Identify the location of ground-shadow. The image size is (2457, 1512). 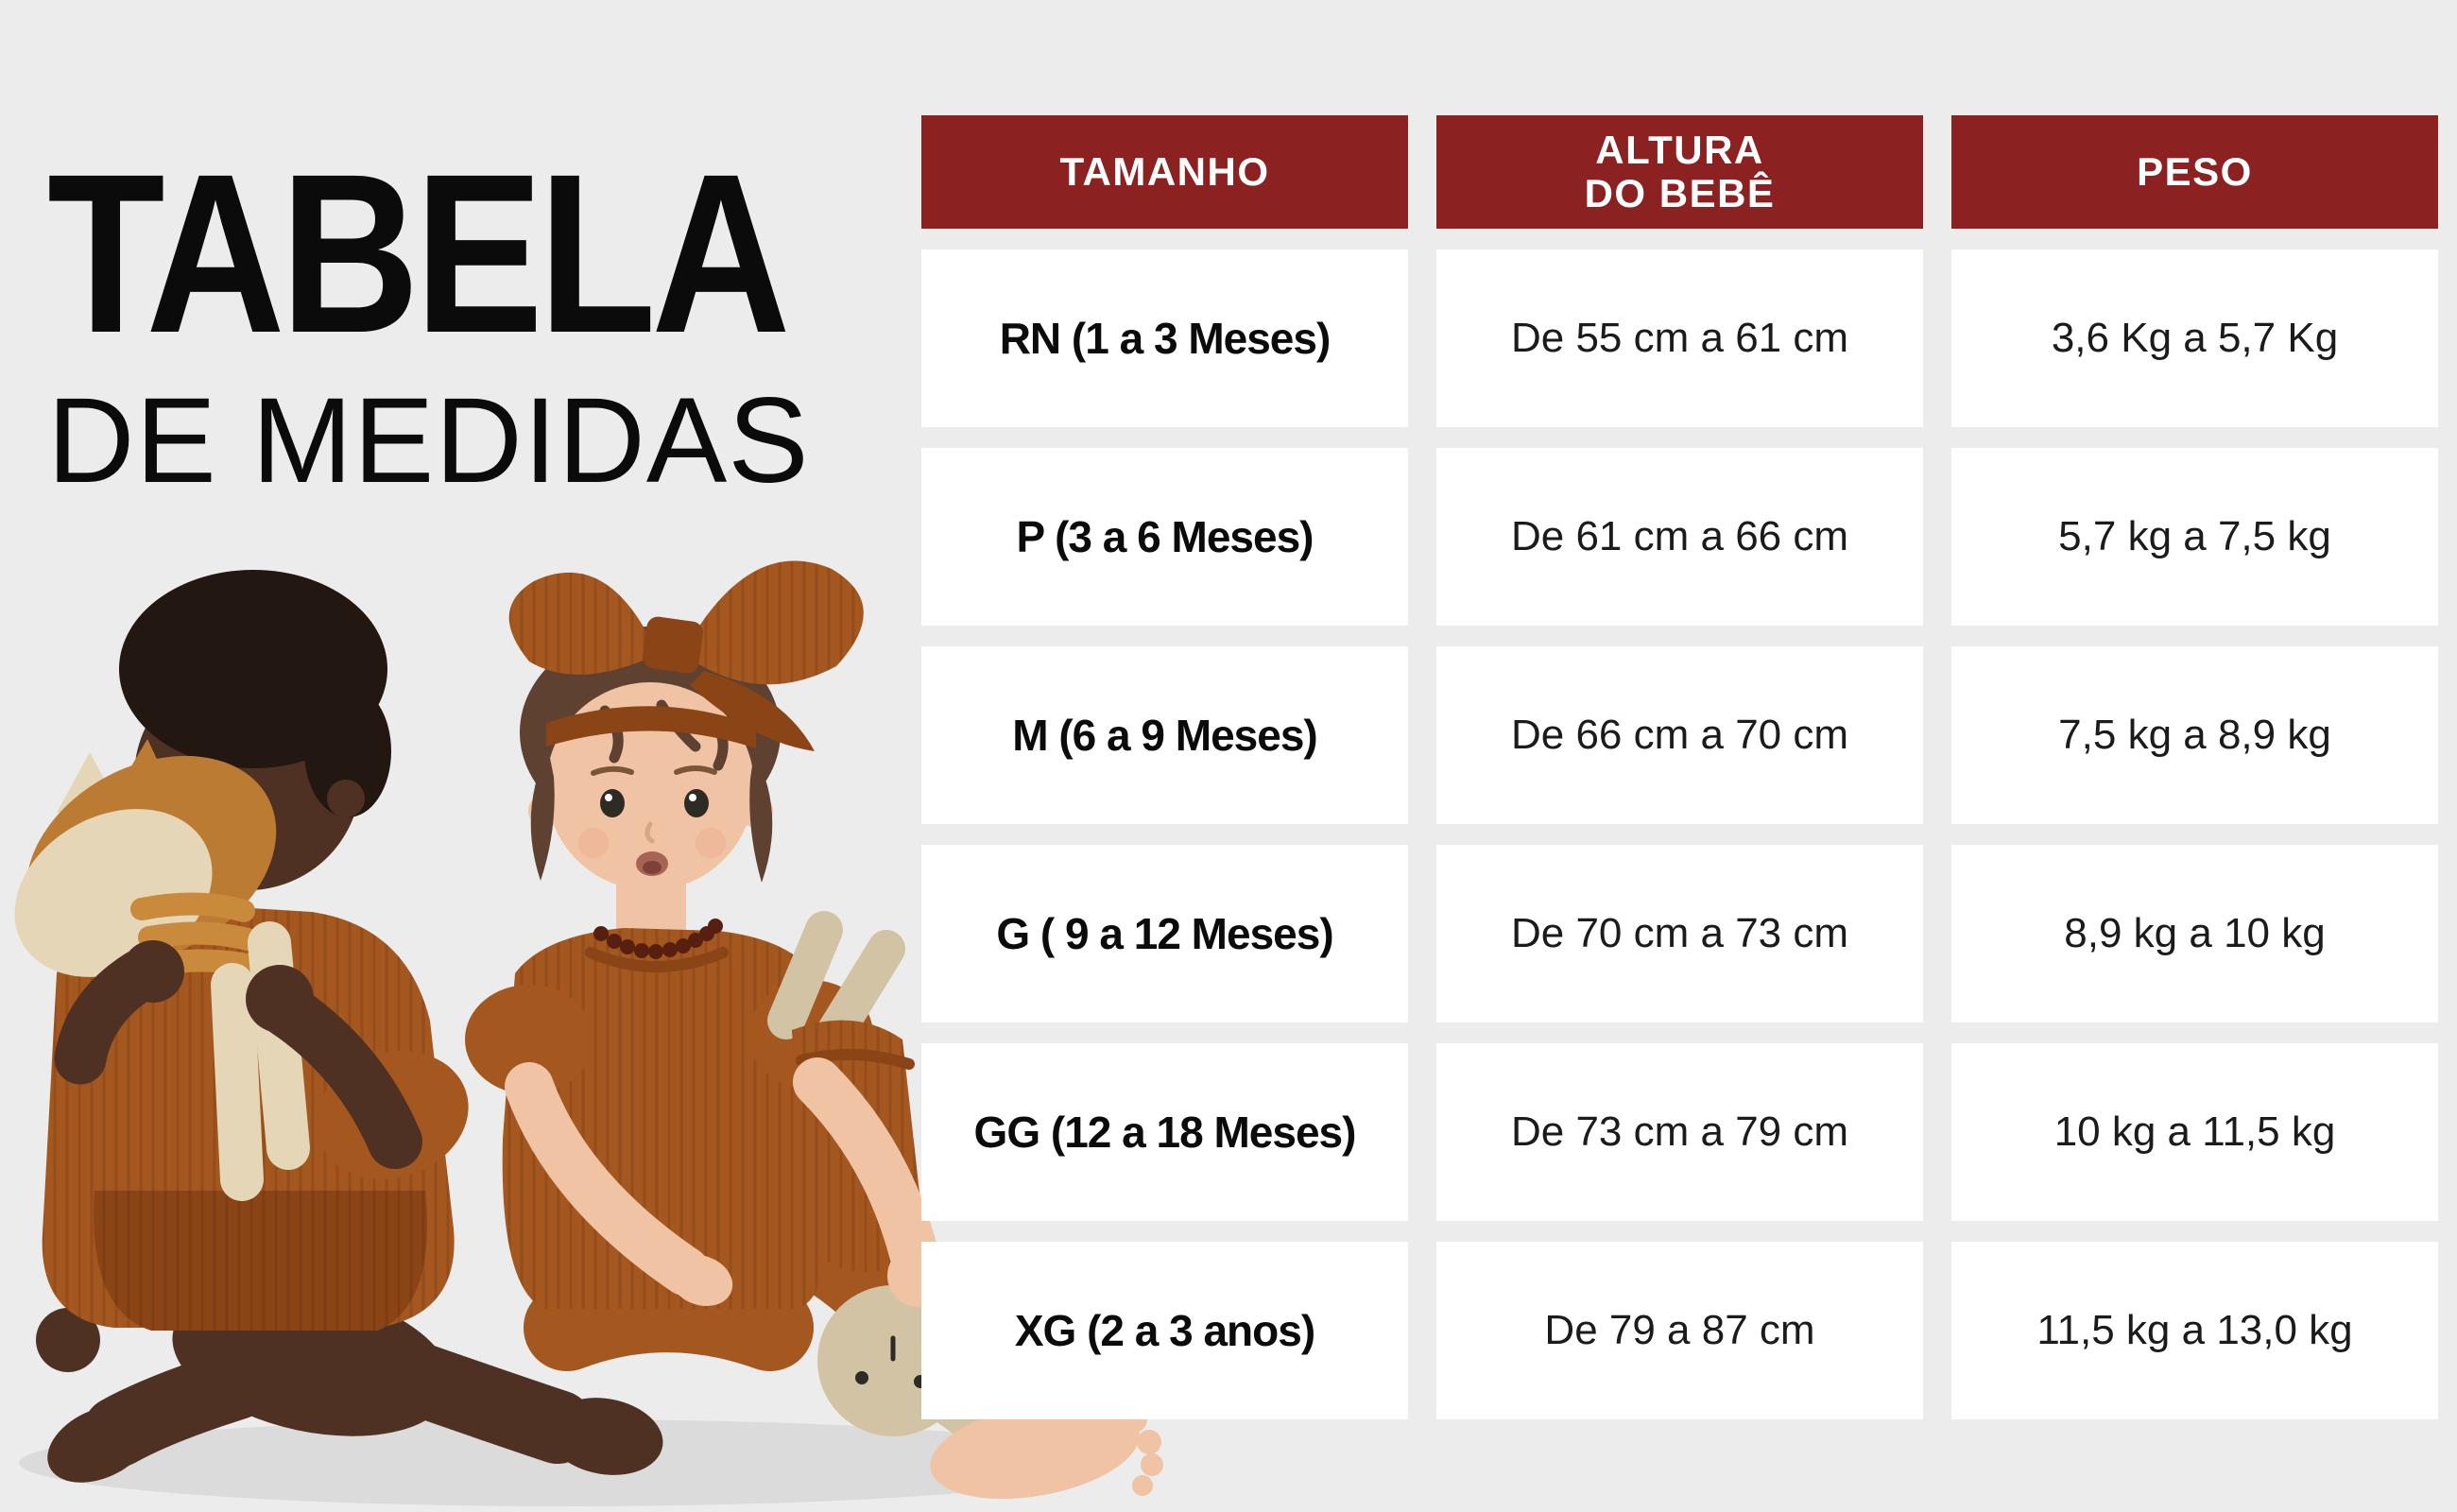
(567, 1462).